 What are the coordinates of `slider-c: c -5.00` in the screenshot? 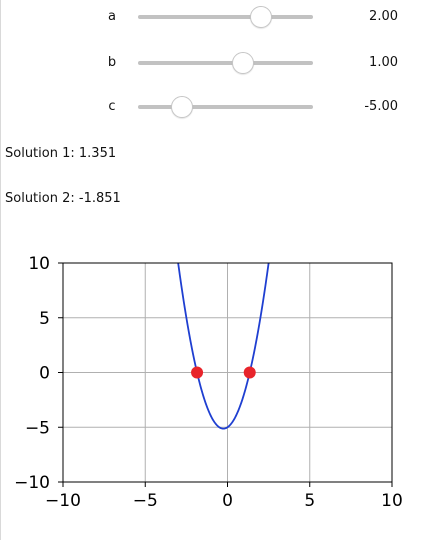 It's located at (224, 107).